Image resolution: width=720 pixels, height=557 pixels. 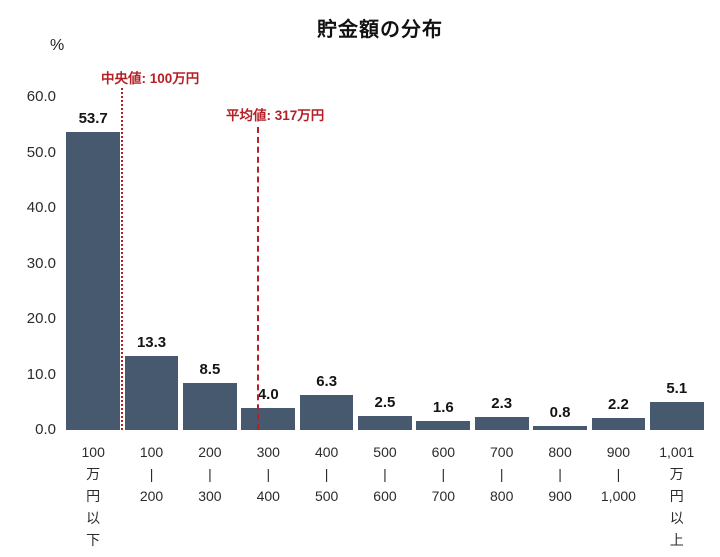 What do you see at coordinates (385, 474) in the screenshot?
I see `x-category-label: 500 | 600` at bounding box center [385, 474].